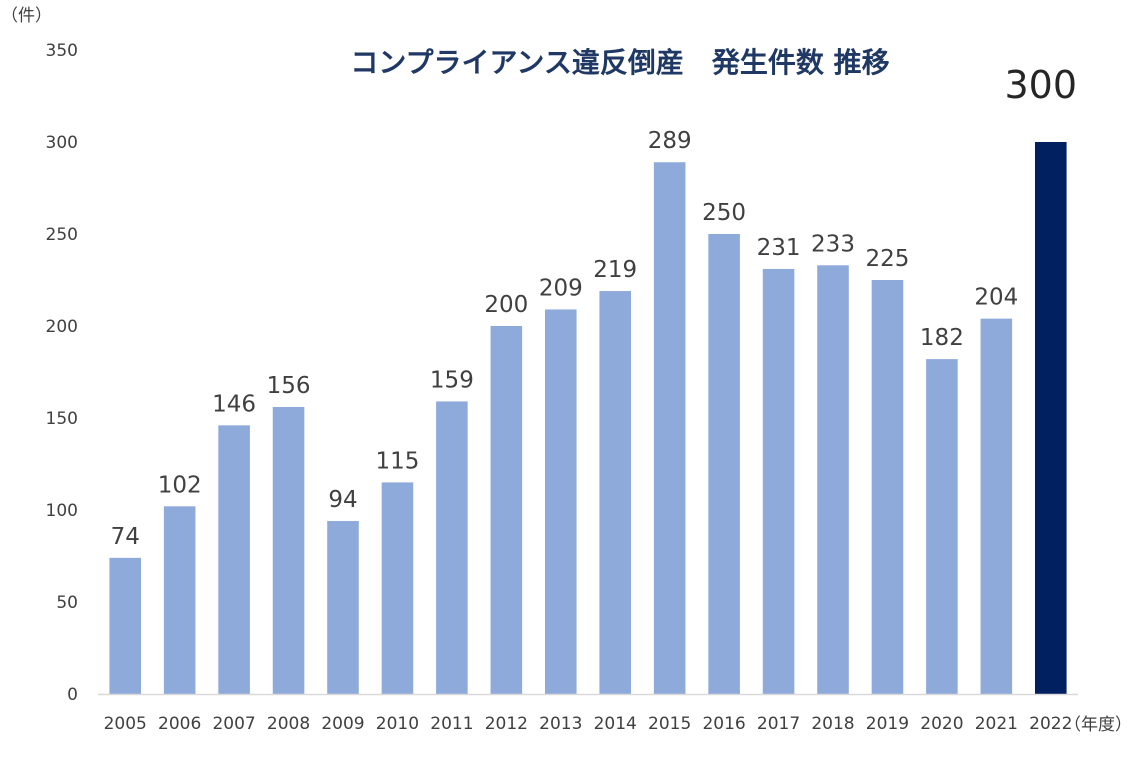  What do you see at coordinates (561, 288) in the screenshot?
I see `data-label: 209` at bounding box center [561, 288].